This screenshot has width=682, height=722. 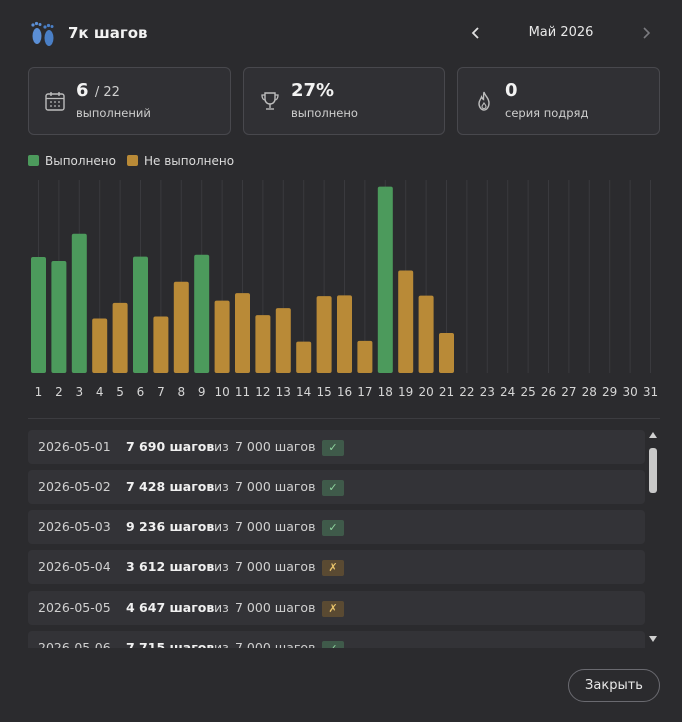 I want to click on list-item: 2026-05-04 3 612 шагов из 7 000 шагов ✗, so click(x=336, y=567).